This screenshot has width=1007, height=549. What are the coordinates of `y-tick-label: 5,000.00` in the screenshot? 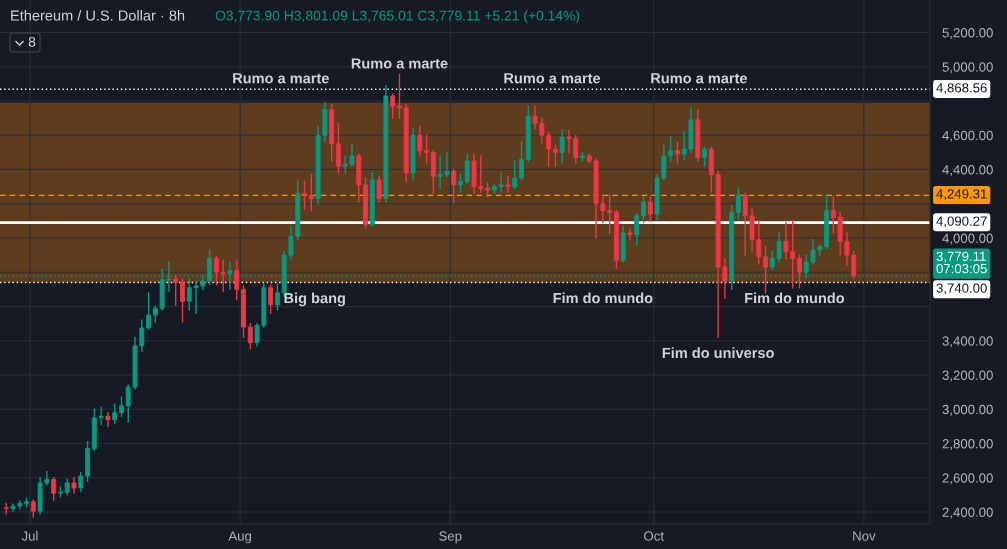 It's located at (967, 68).